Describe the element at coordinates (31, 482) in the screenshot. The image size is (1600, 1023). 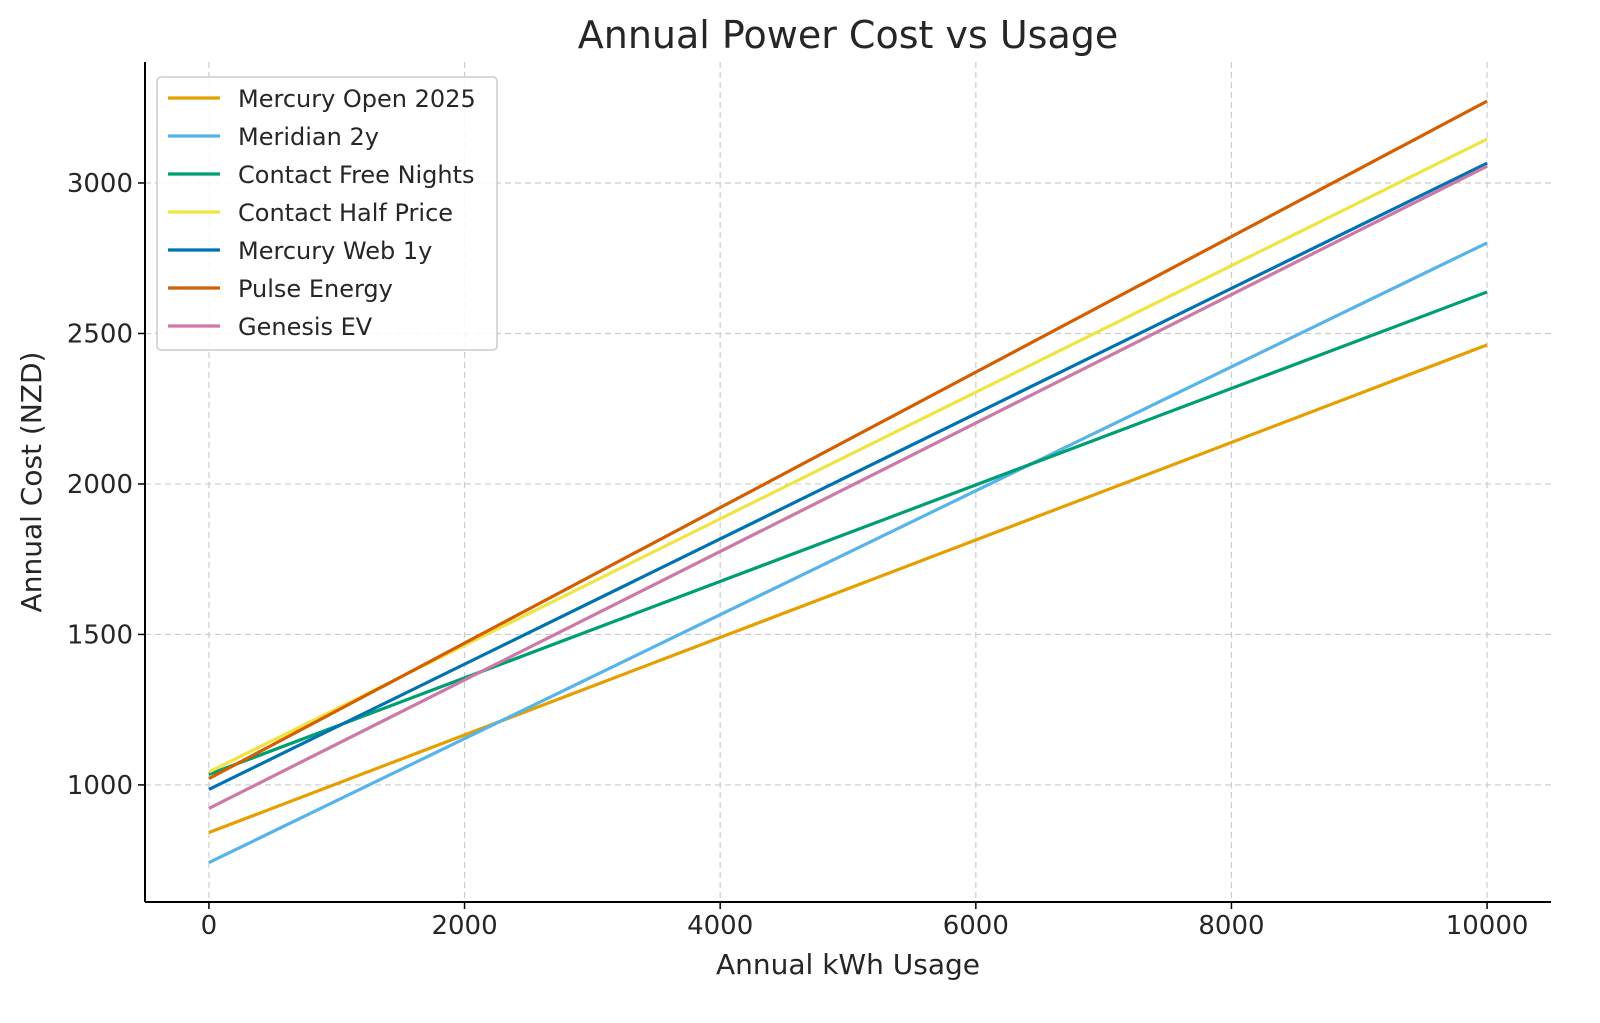
I see `y-axis-label: Annual Cost (NZD)` at that location.